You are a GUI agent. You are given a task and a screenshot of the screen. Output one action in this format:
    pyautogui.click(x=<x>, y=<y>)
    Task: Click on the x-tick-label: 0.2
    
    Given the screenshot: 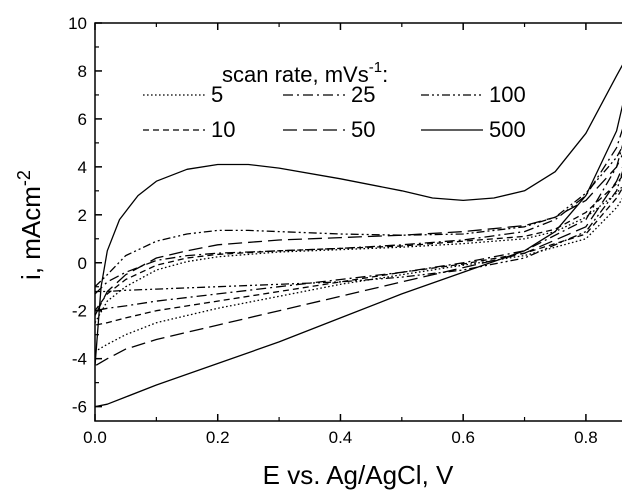 What is the action you would take?
    pyautogui.click(x=218, y=437)
    